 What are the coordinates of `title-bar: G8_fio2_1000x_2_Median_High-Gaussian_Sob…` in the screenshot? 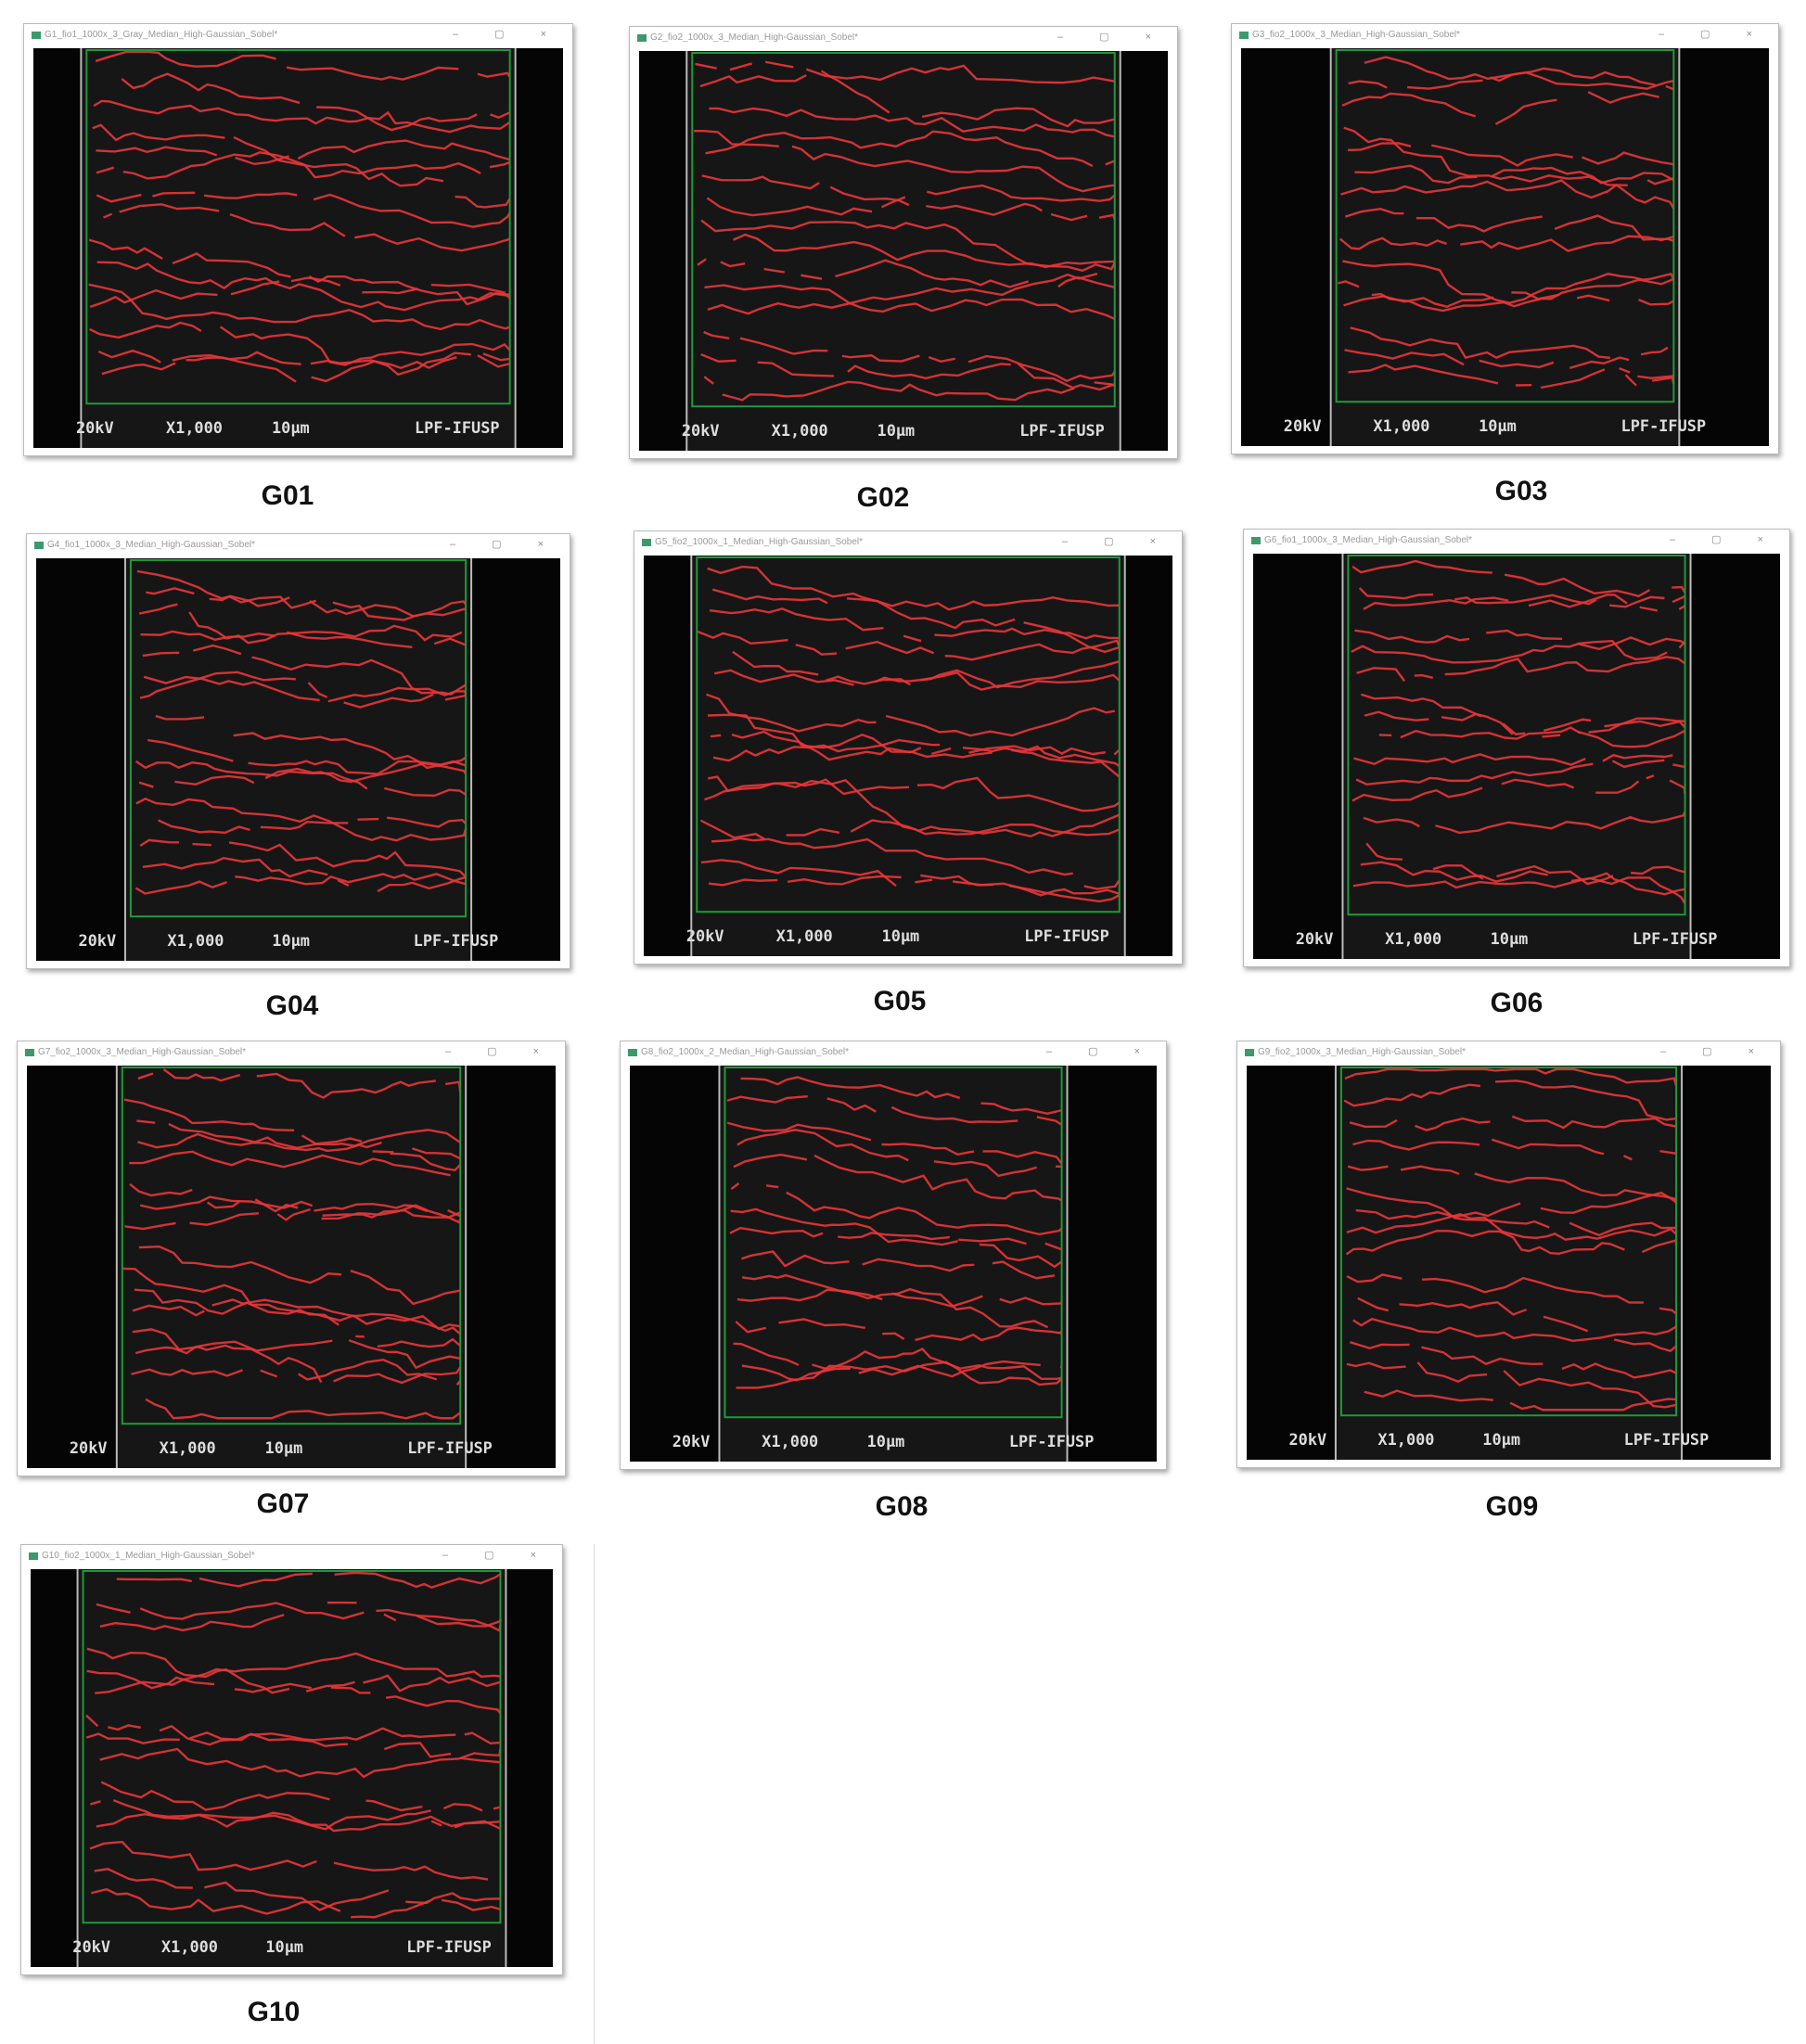 It's located at (893, 1053).